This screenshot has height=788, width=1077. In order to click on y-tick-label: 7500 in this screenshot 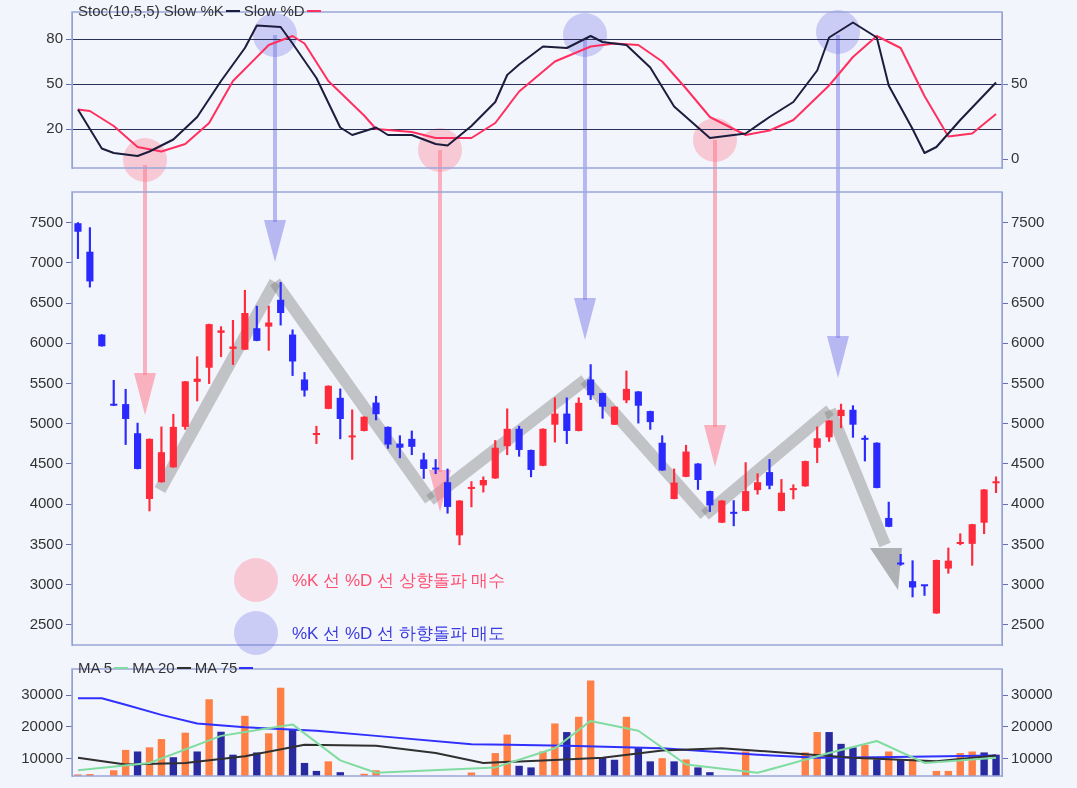, I will do `click(46, 221)`.